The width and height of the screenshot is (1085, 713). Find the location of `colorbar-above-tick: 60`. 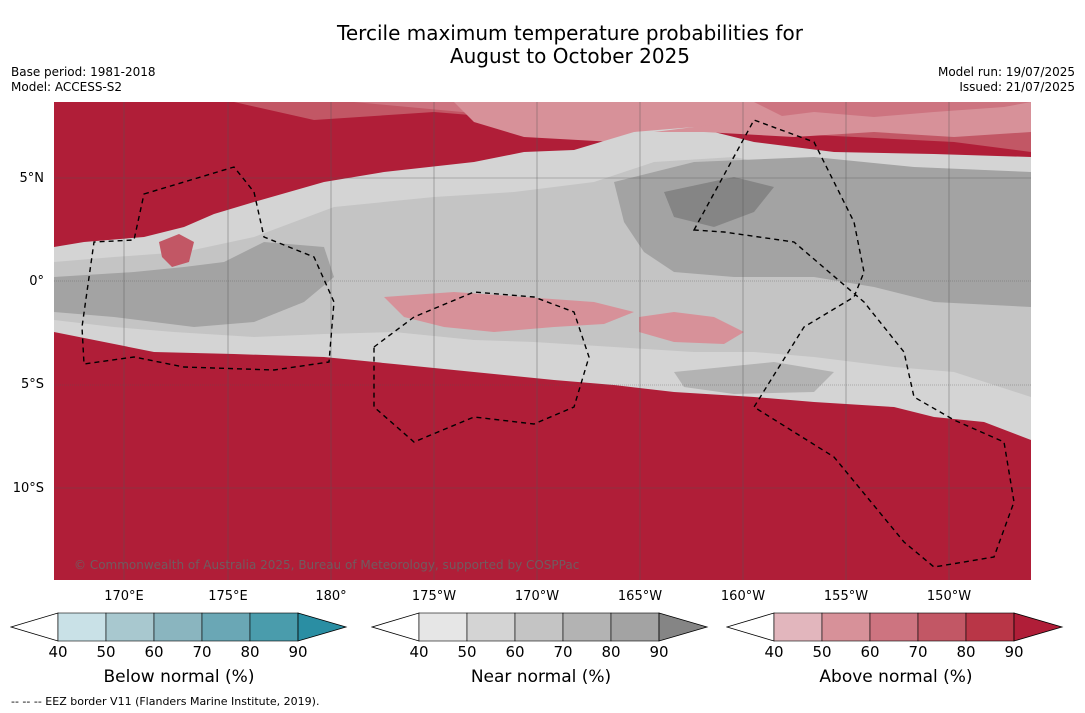

colorbar-above-tick: 60 is located at coordinates (870, 652).